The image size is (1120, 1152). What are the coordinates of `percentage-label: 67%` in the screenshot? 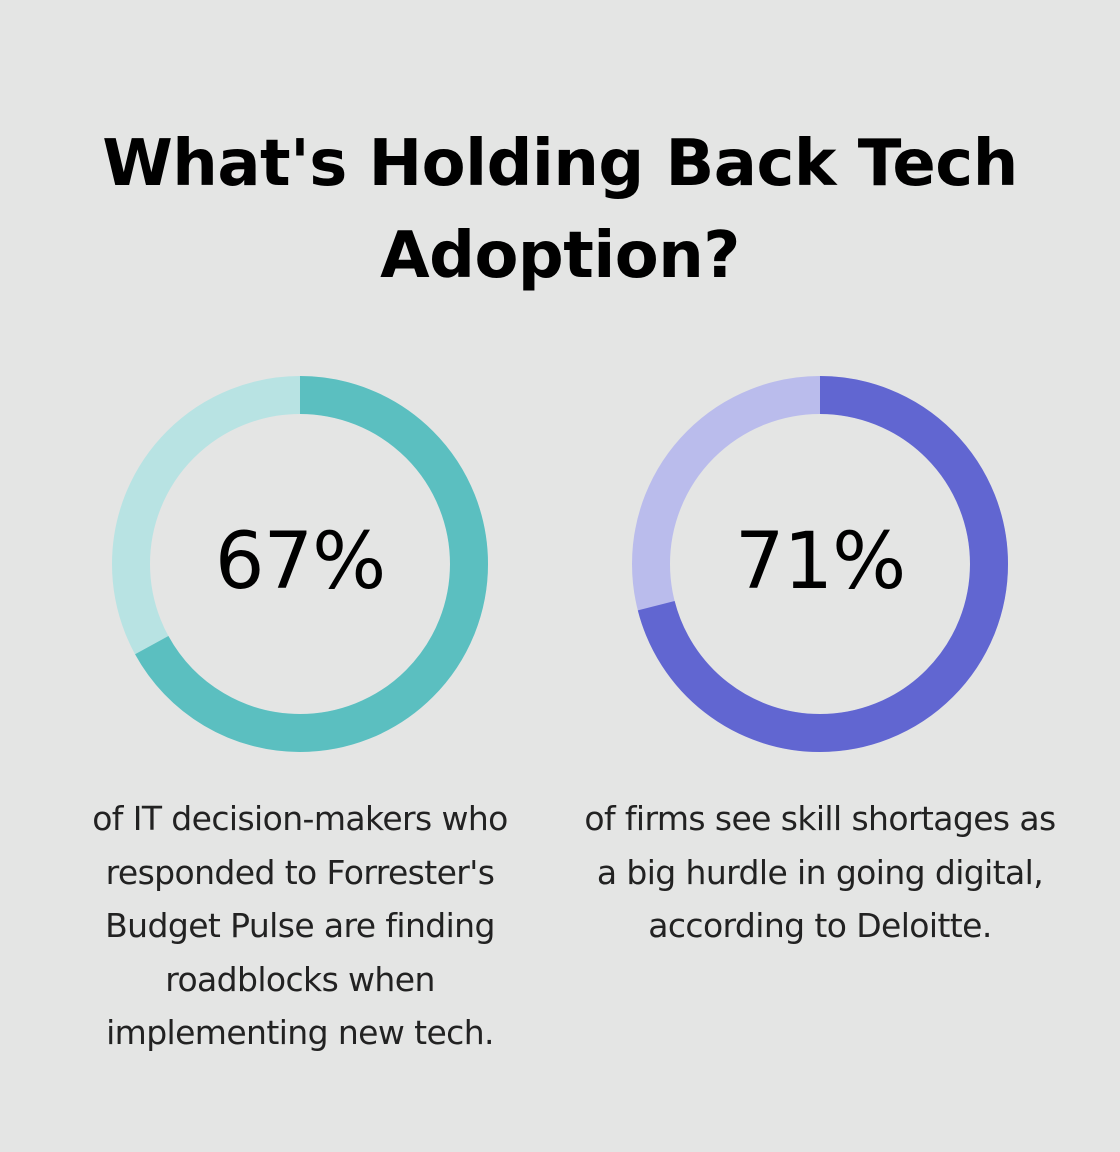 It's located at (300, 562).